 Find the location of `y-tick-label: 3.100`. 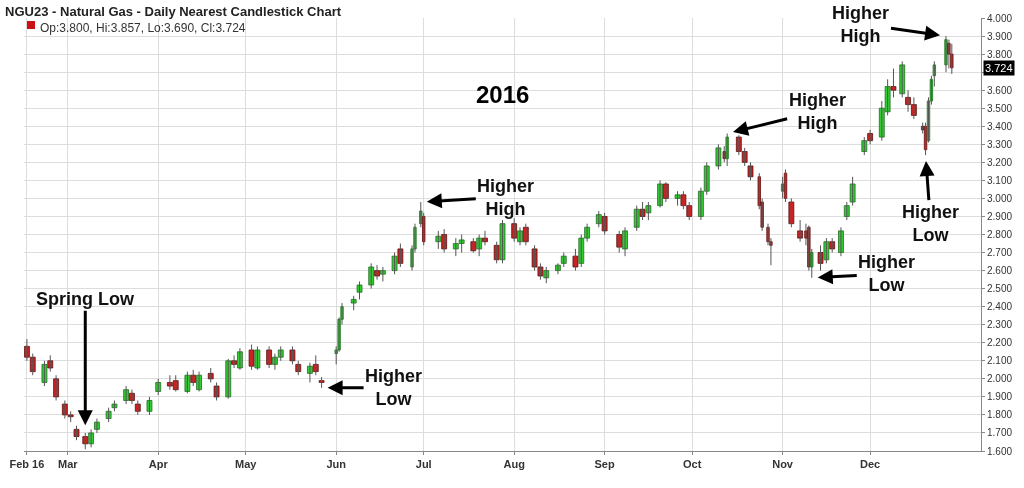

y-tick-label: 3.100 is located at coordinates (1000, 180).